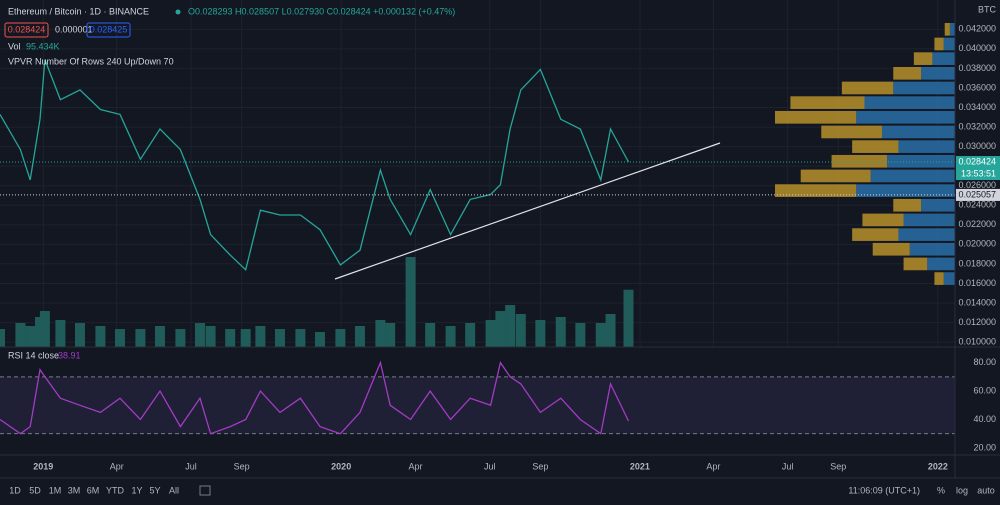 Image resolution: width=1000 pixels, height=505 pixels. Describe the element at coordinates (115, 490) in the screenshot. I see `timeframe-button: YTD` at that location.